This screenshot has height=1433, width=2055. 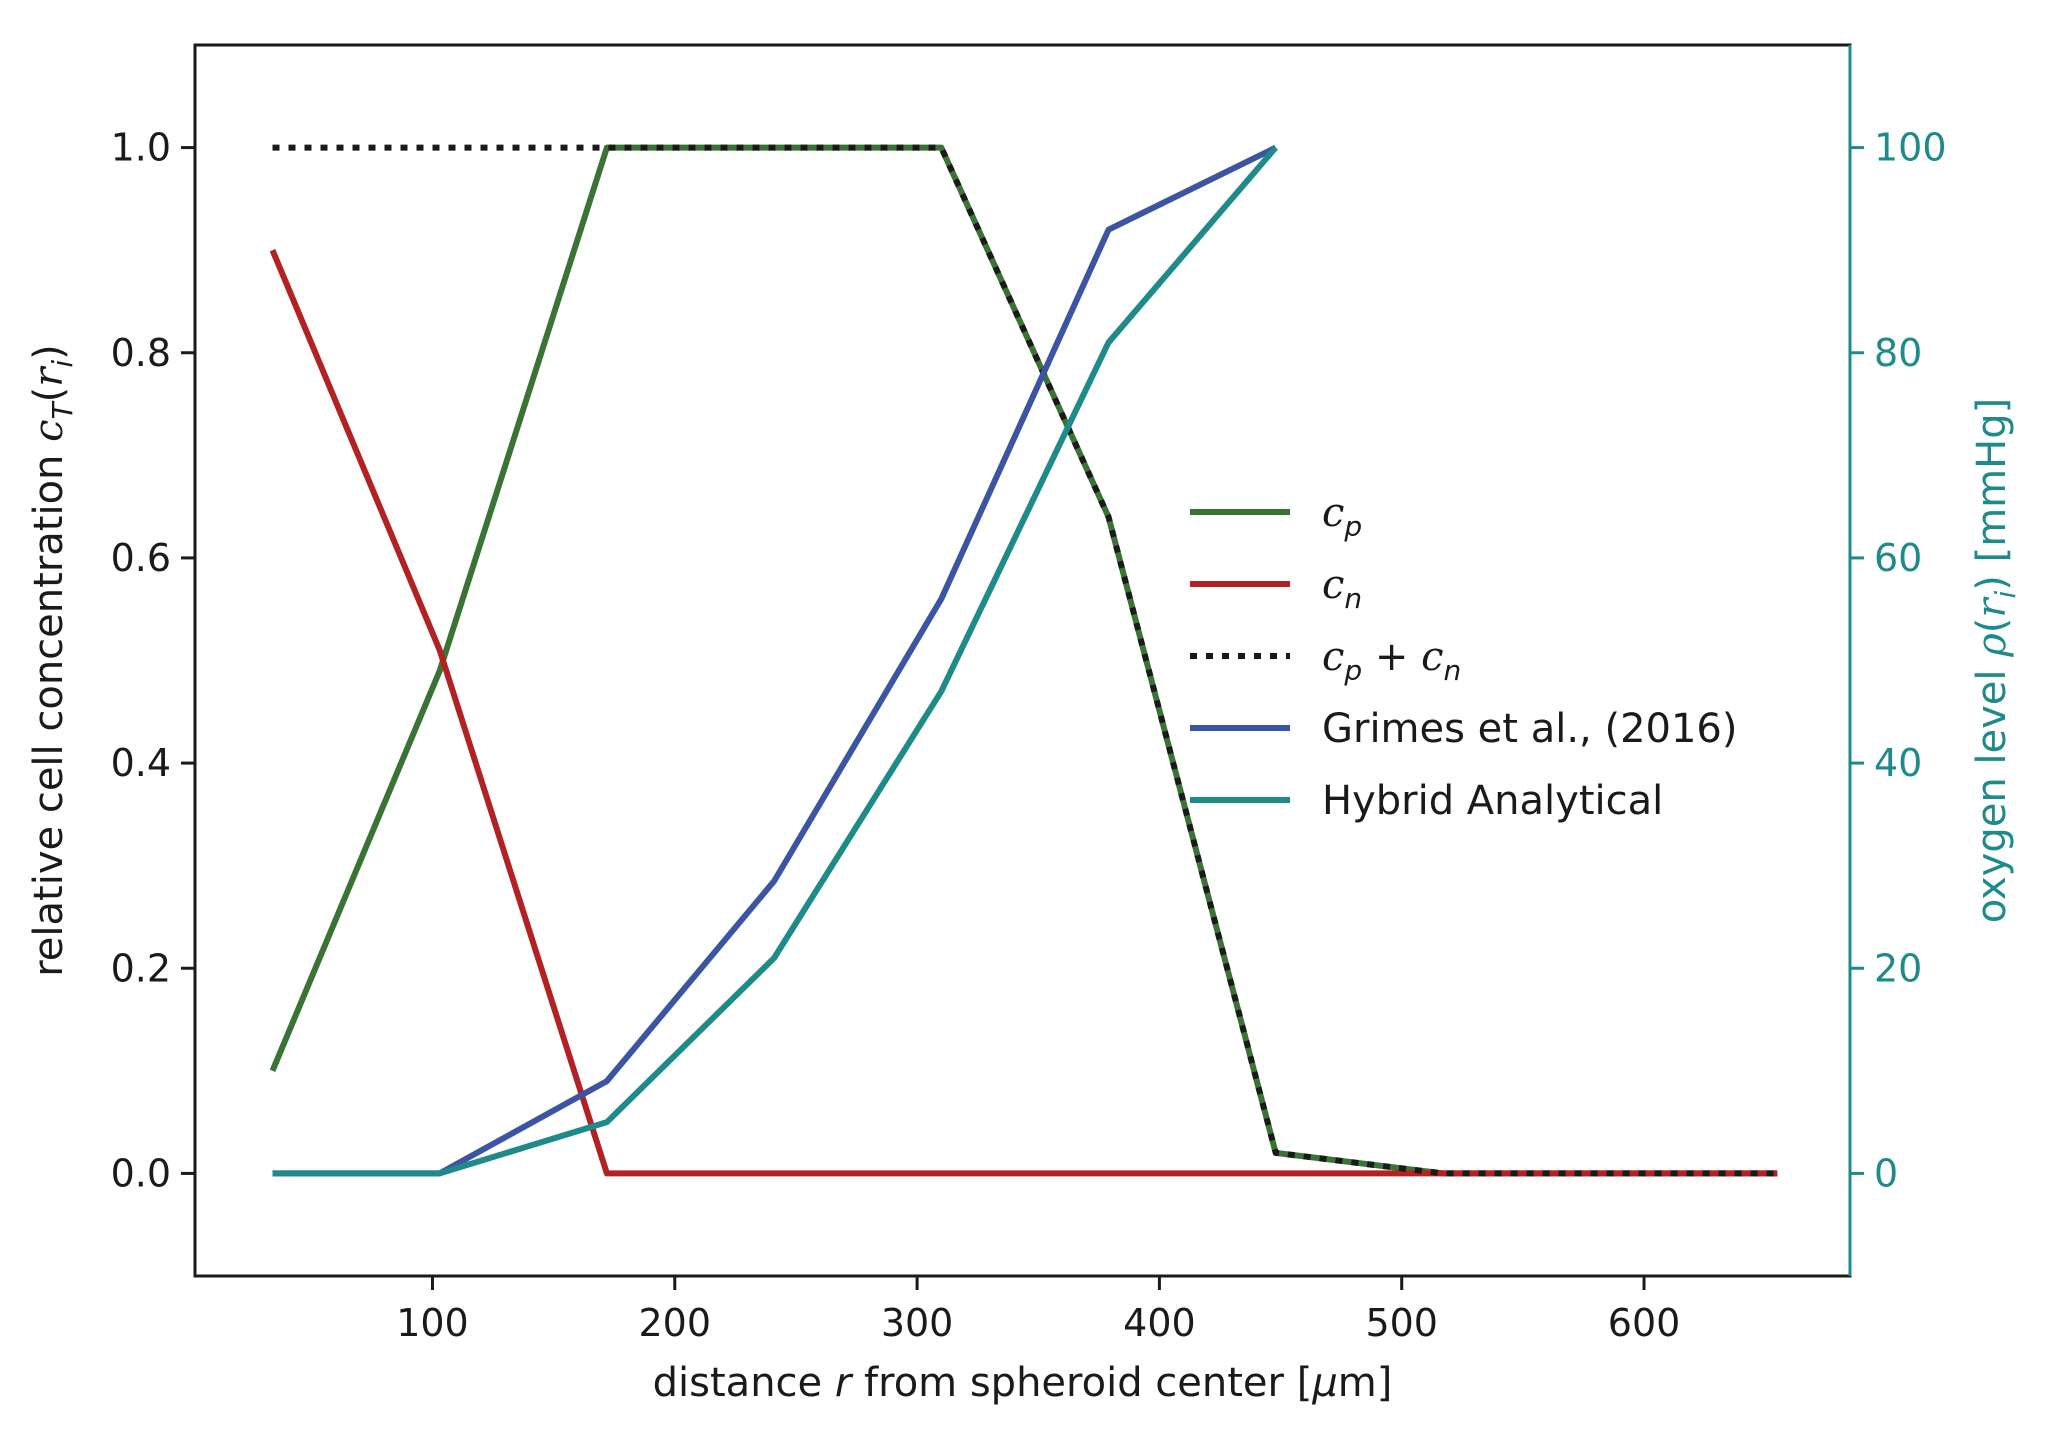 I want to click on y-axis-label: relative cell concentration cT(ri), so click(x=52, y=660).